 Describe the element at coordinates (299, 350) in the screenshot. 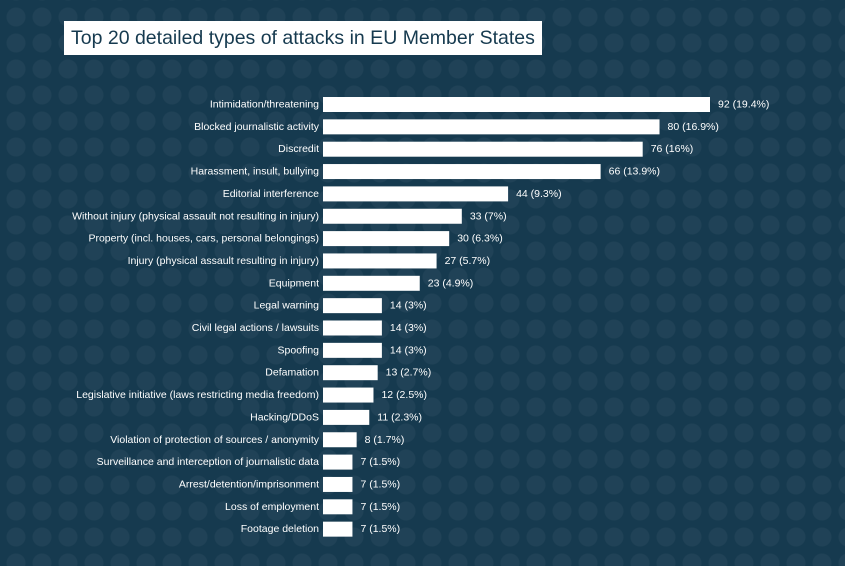

I see `category-label: Spoofing` at that location.